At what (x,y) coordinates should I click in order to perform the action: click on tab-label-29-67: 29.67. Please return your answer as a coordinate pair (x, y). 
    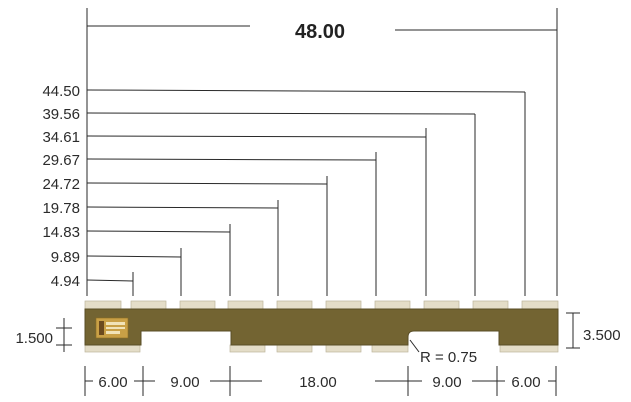
    Looking at the image, I should click on (61, 160).